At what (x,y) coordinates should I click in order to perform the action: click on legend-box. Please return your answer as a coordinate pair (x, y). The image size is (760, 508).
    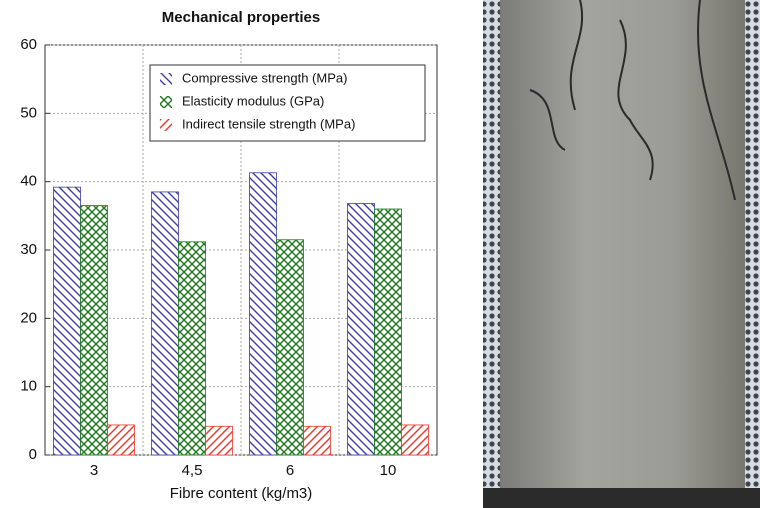
    Looking at the image, I should click on (287, 103).